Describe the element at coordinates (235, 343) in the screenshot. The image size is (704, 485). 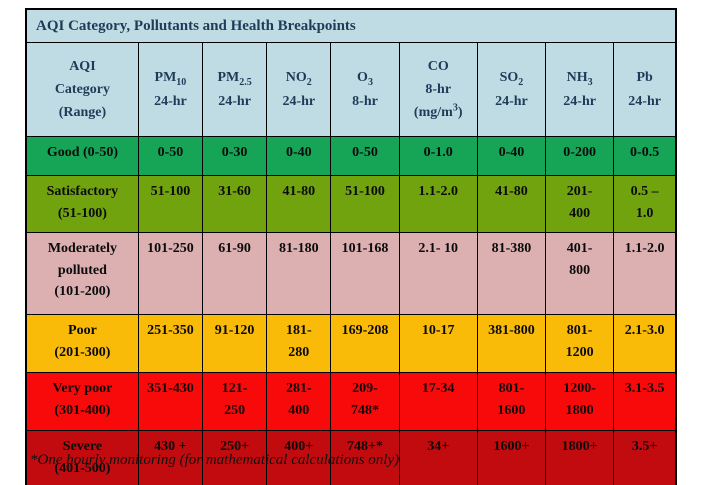
I see `cell-value: 91-120` at that location.